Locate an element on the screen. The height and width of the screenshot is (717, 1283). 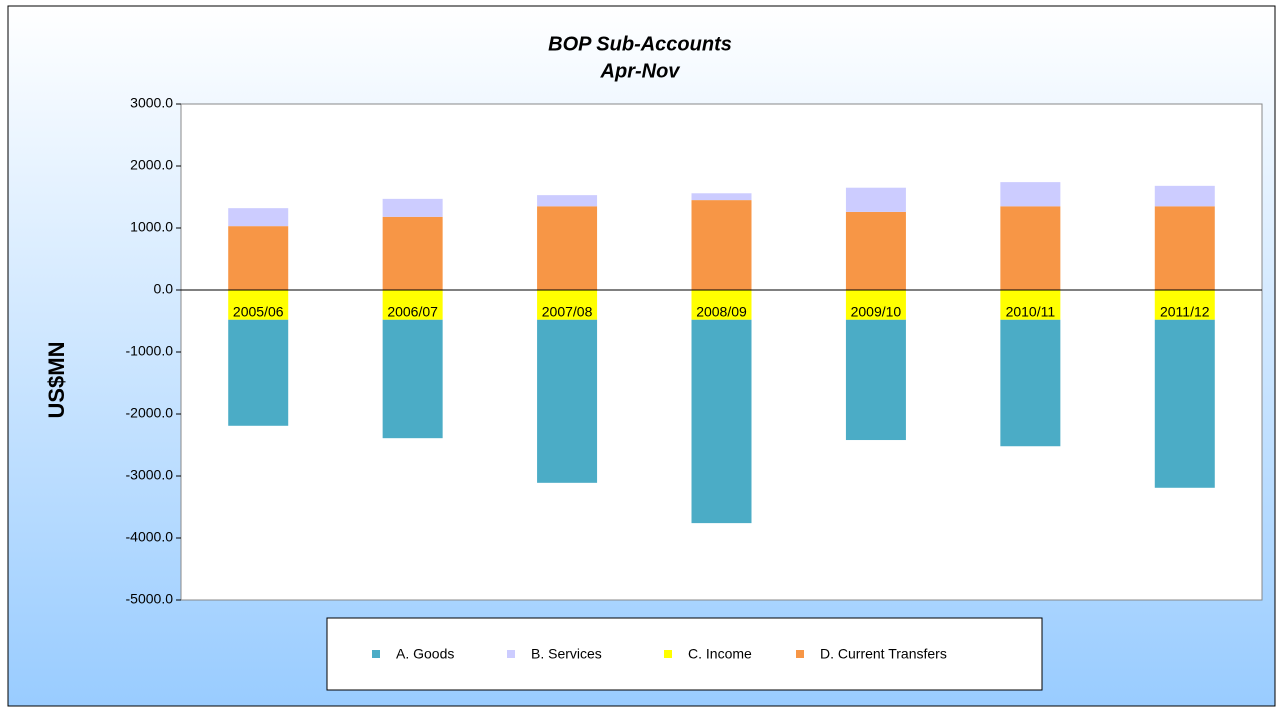
legend-label: C. Income is located at coordinates (720, 654).